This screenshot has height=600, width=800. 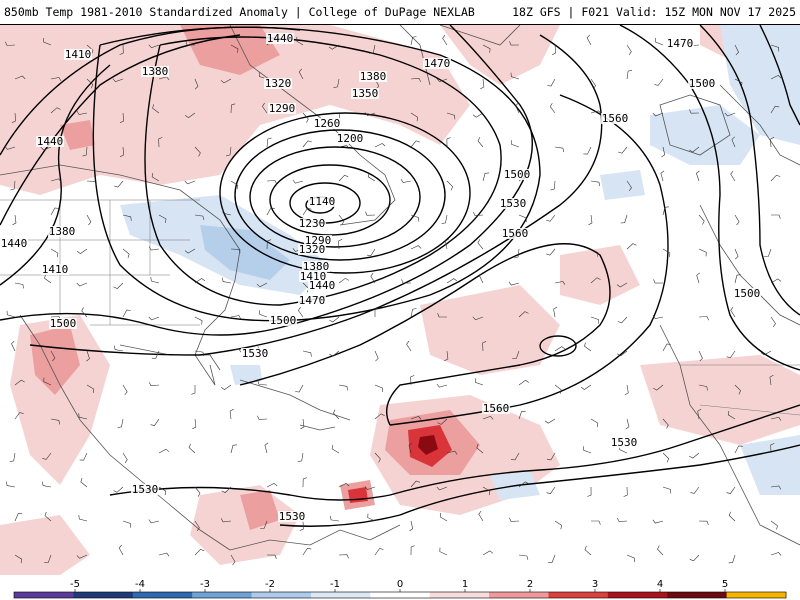 What do you see at coordinates (702, 83) in the screenshot?
I see `contour-label: 1500` at bounding box center [702, 83].